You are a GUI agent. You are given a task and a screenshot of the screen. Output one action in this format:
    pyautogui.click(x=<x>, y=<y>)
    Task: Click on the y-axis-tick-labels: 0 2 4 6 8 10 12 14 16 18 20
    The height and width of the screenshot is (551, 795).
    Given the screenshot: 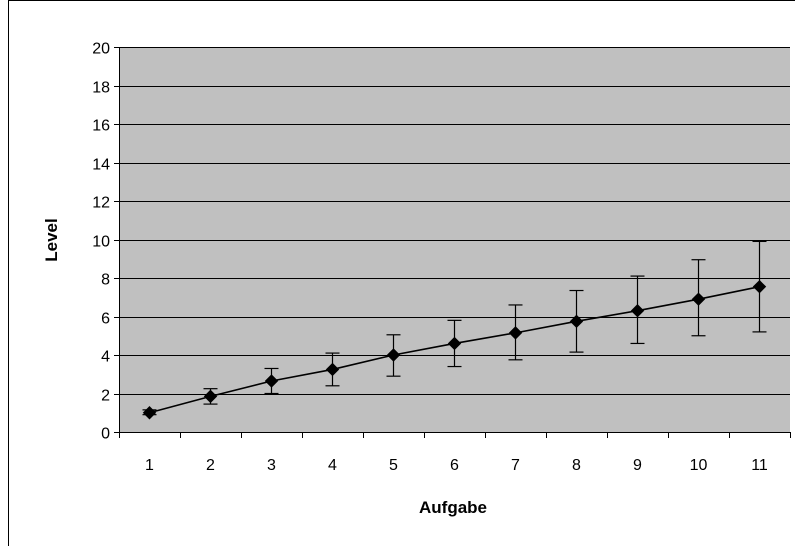 What is the action you would take?
    pyautogui.click(x=101, y=242)
    